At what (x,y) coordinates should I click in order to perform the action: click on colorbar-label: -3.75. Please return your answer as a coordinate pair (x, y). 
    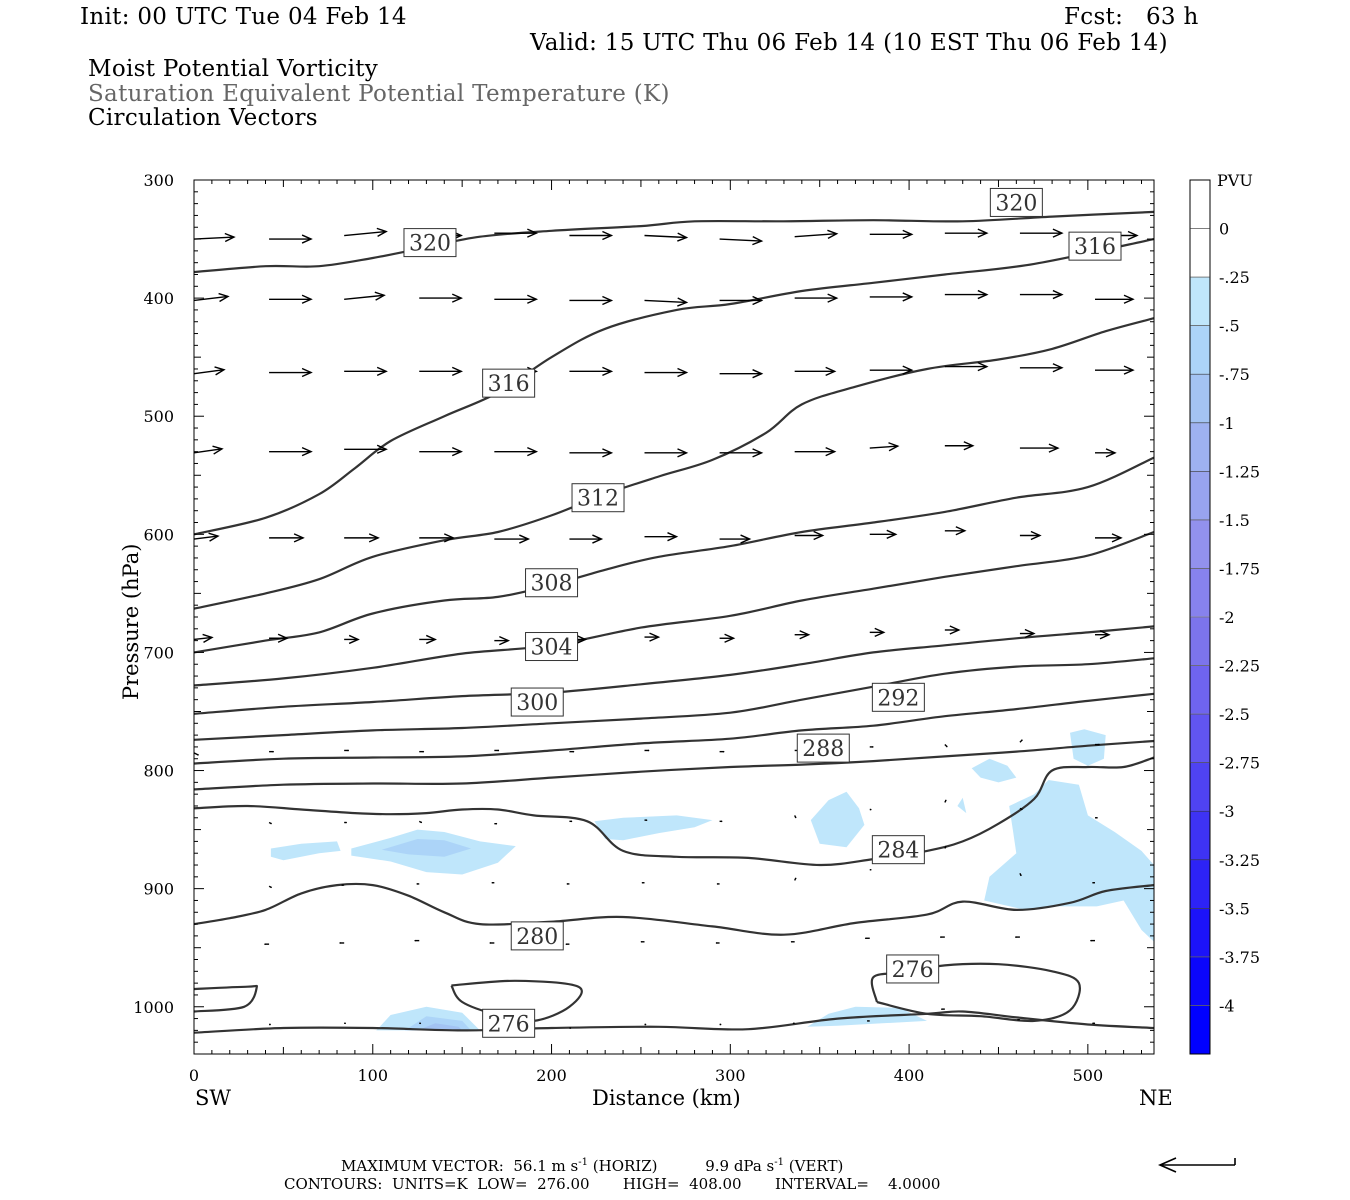
    Looking at the image, I should click on (1239, 957).